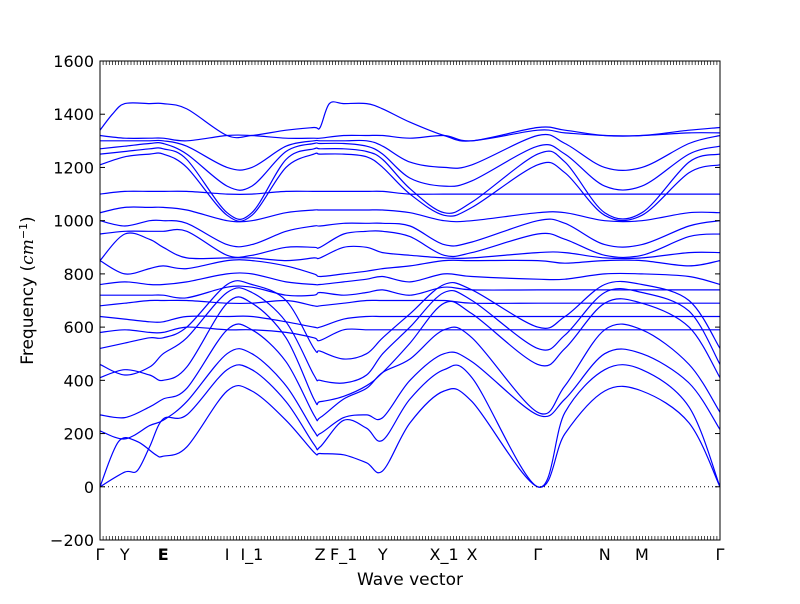 The width and height of the screenshot is (800, 604). I want to click on y-tick-label: 1200, so click(73, 167).